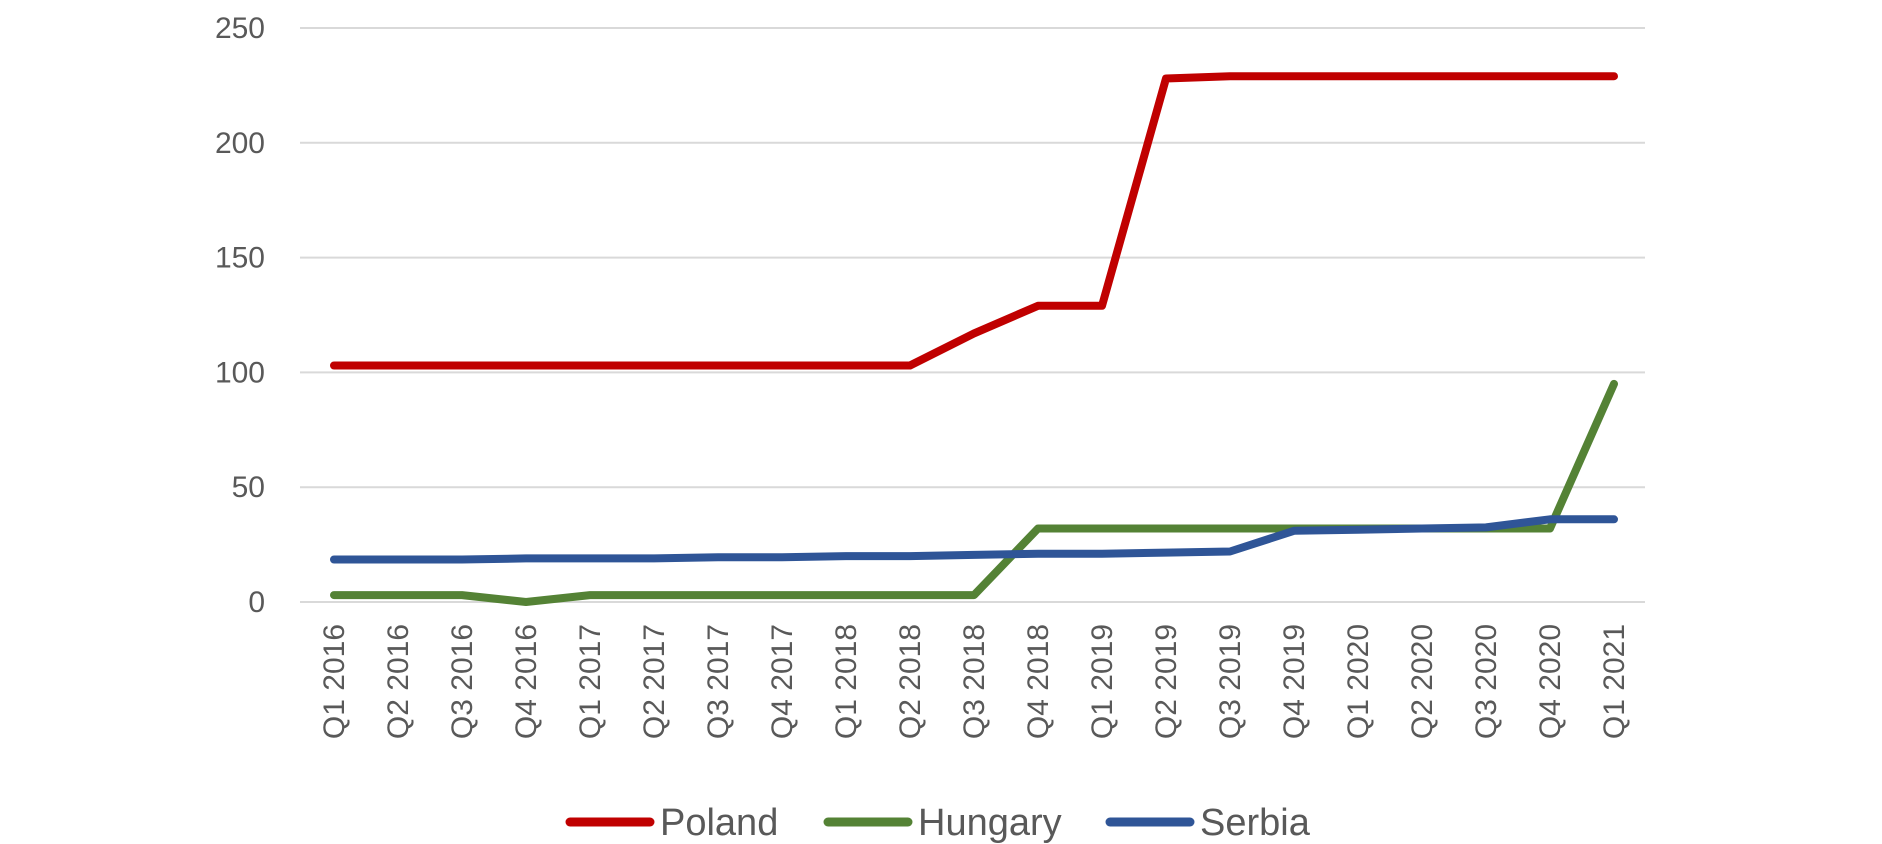 This screenshot has height=844, width=1882. I want to click on x-tick-label: Q4 2016, so click(526, 681).